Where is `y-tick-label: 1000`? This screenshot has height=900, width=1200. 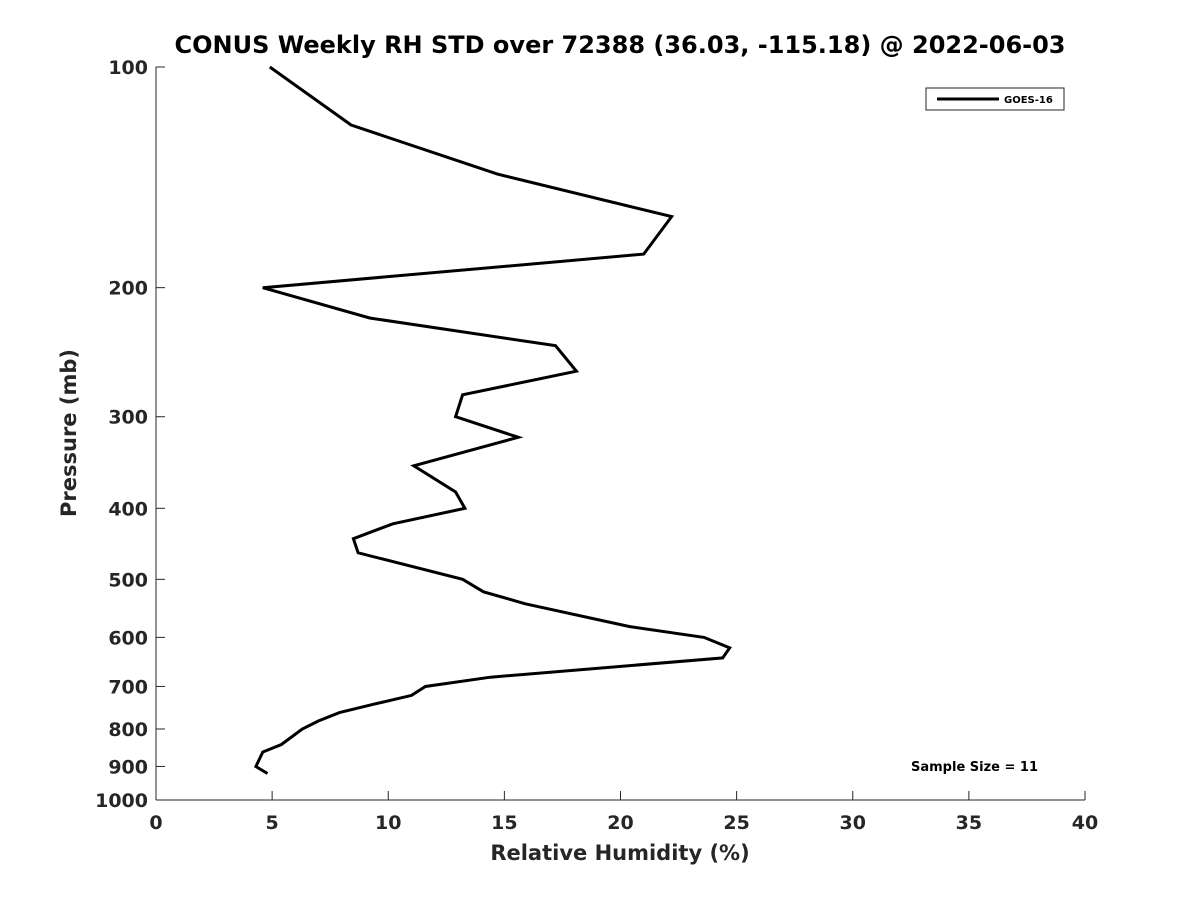
y-tick-label: 1000 is located at coordinates (121, 801).